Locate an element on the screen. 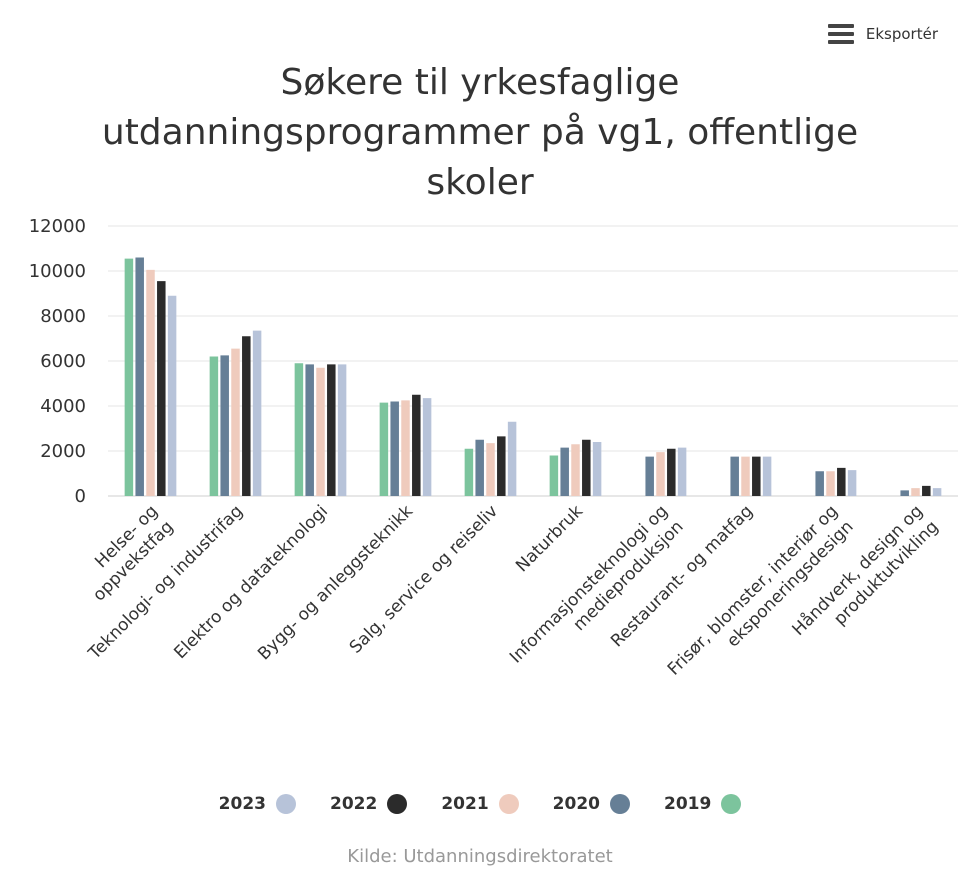 The height and width of the screenshot is (882, 960). chart-title-line: utdanningsprogrammer på vg1, offentlige is located at coordinates (480, 132).